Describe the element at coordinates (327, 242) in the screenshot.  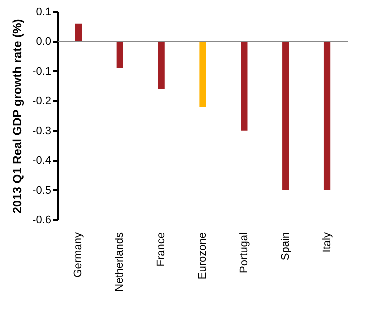
I see `x-tick-label: Italy` at that location.